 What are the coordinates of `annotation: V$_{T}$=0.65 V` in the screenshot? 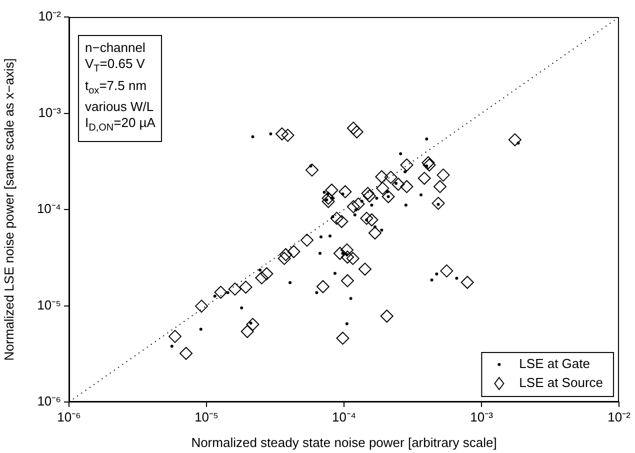 It's located at (115, 66).